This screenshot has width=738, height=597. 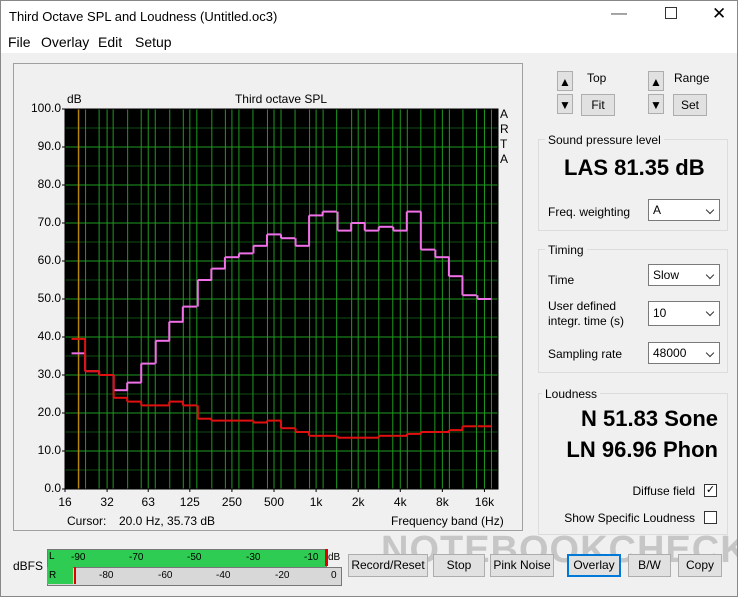 I want to click on meter-label: dBFS, so click(x=28, y=566).